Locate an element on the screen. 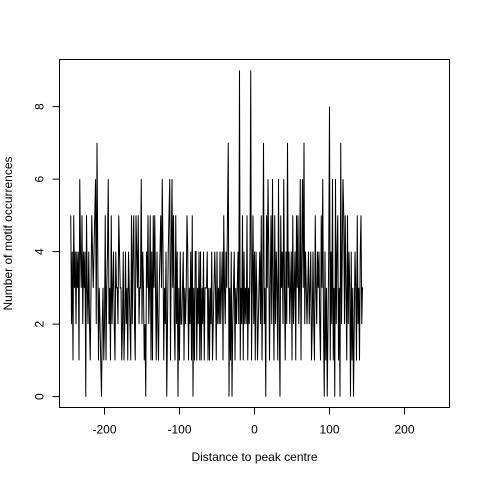 Image resolution: width=480 pixels, height=480 pixels. x-tick-label: 200 is located at coordinates (404, 430).